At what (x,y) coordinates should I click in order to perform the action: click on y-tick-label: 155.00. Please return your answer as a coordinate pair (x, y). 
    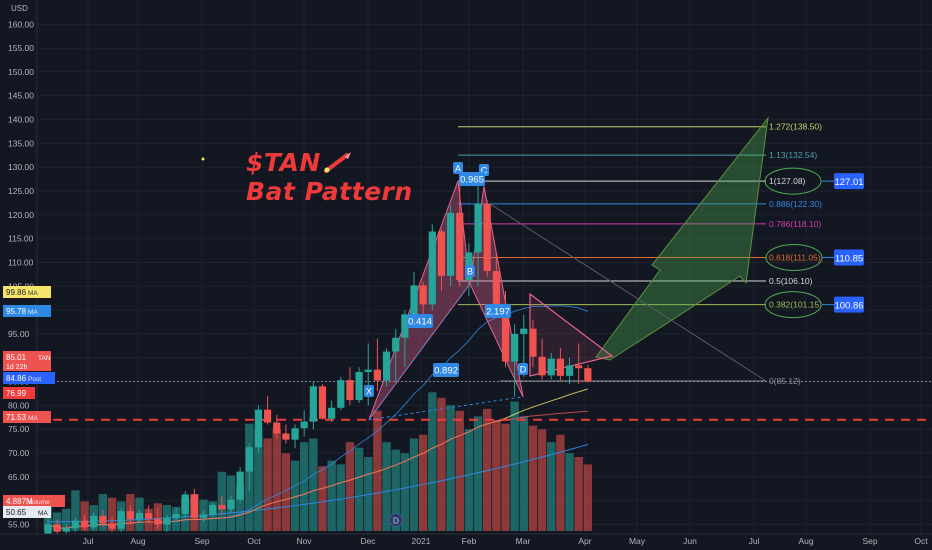
    Looking at the image, I should click on (21, 48).